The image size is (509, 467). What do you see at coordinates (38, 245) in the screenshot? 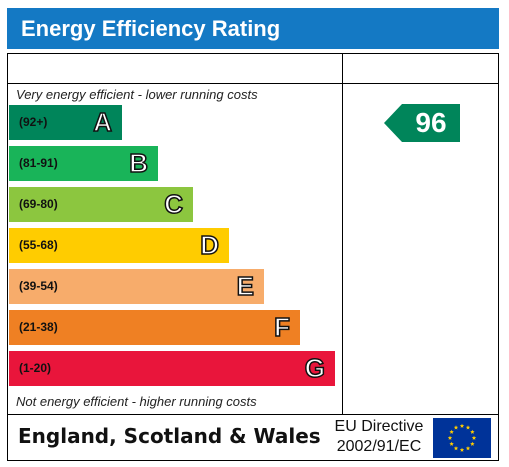
I see `band-range-label: (55-68)` at bounding box center [38, 245].